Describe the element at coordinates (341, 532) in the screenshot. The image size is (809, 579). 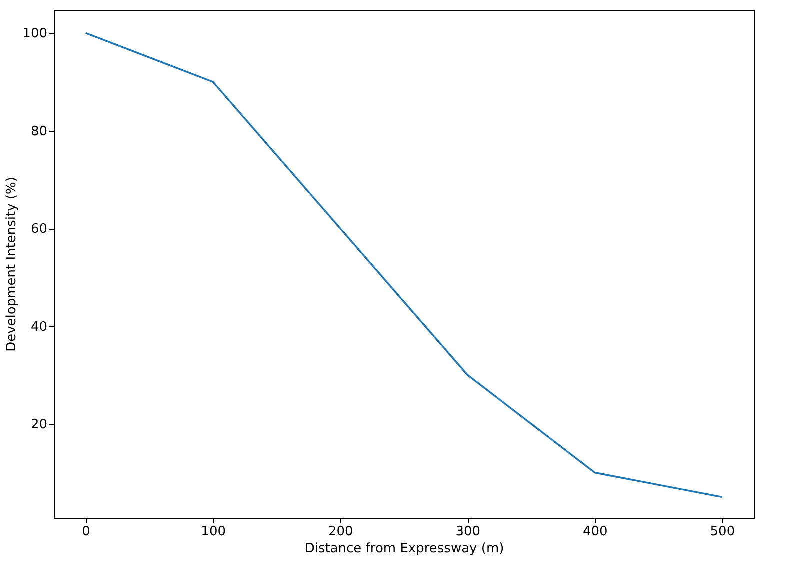
I see `x-tick-label: 200` at that location.